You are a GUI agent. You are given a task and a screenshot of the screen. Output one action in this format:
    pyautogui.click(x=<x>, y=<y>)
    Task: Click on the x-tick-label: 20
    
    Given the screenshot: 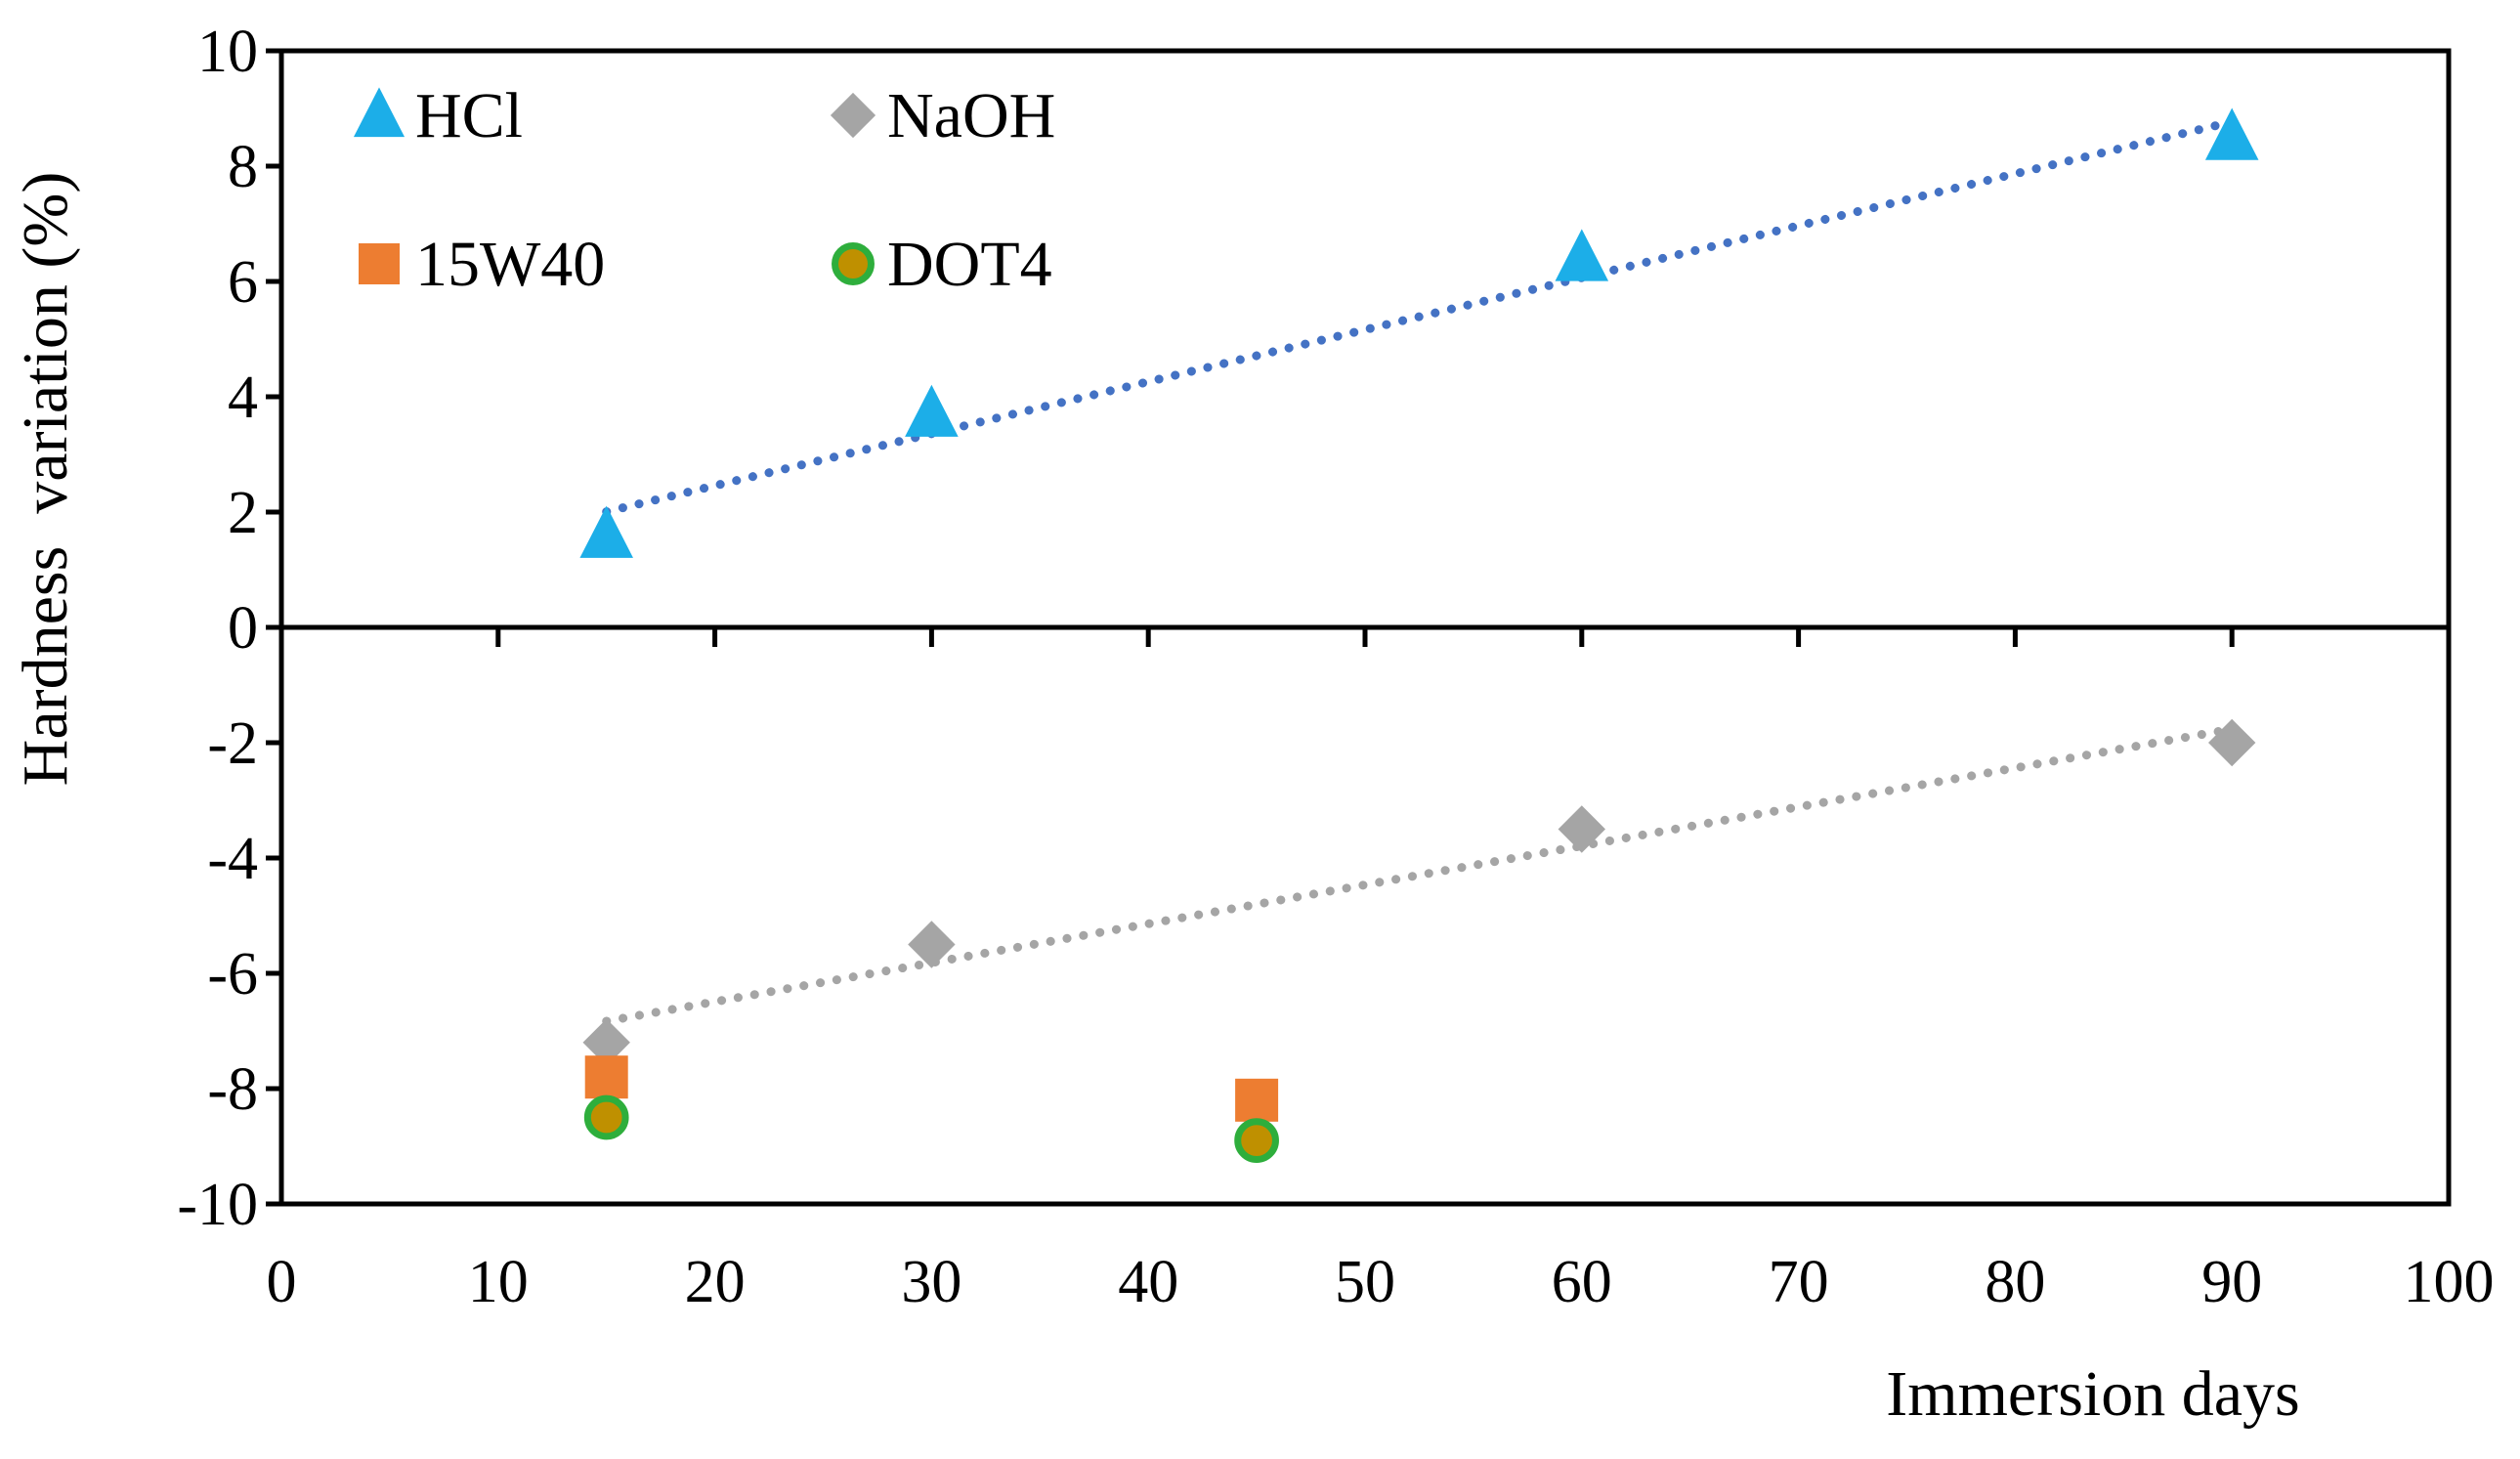 What is the action you would take?
    pyautogui.click(x=715, y=1282)
    